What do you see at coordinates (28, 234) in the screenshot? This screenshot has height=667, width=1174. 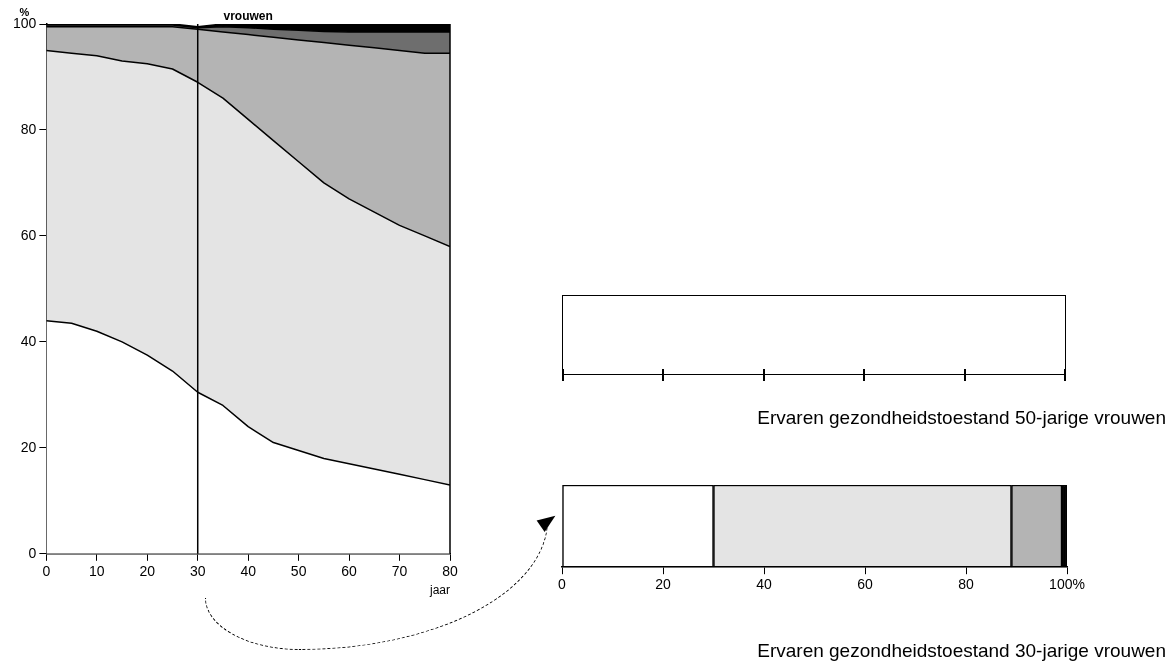 I see `y-tick-label: 60` at bounding box center [28, 234].